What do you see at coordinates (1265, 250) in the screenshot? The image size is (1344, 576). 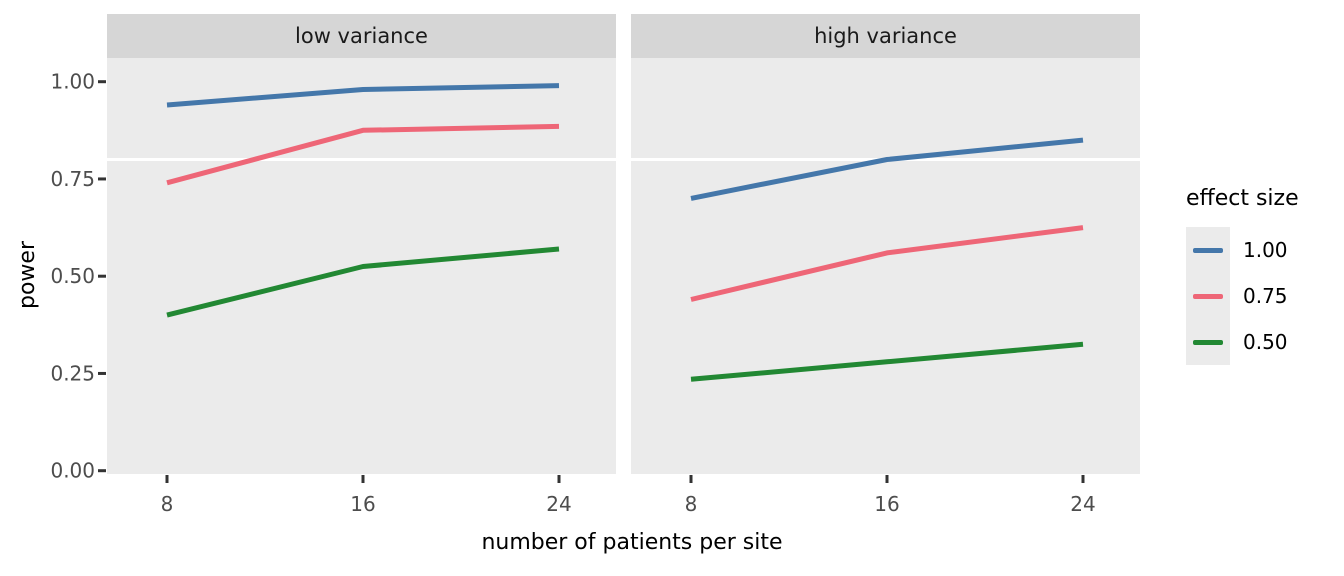 I see `legend-entry-label: 1.00` at bounding box center [1265, 250].